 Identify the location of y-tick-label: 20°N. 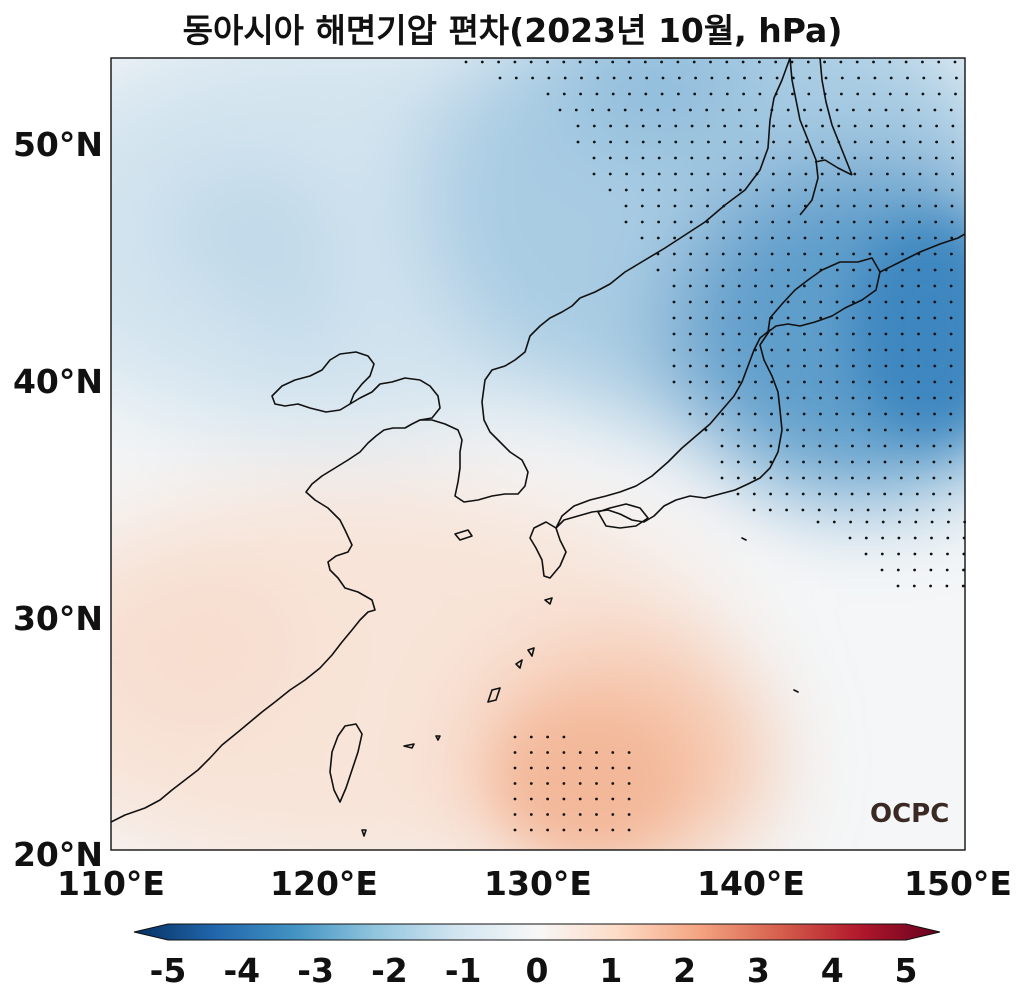
(58, 854).